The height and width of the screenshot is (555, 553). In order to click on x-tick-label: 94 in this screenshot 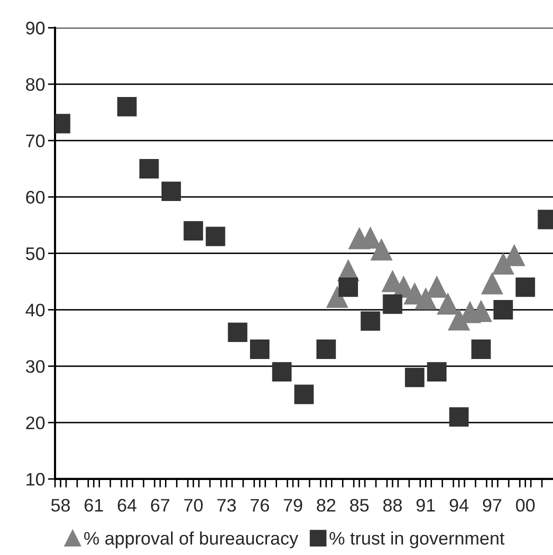, I will do `click(459, 505)`.